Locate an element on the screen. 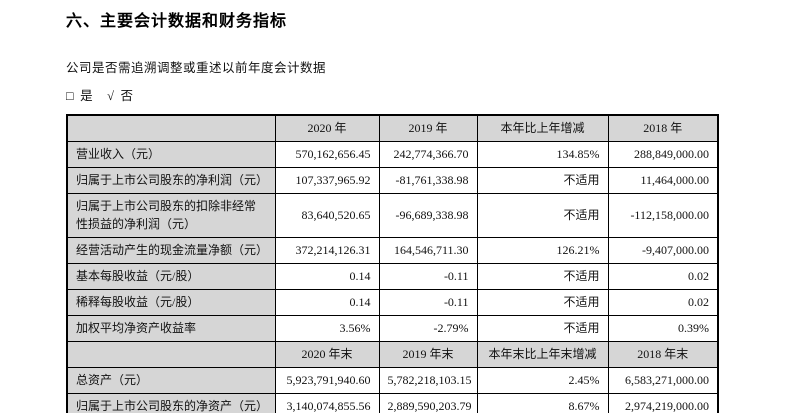  row-label: 加权平均净资产收益率 is located at coordinates (171, 328).